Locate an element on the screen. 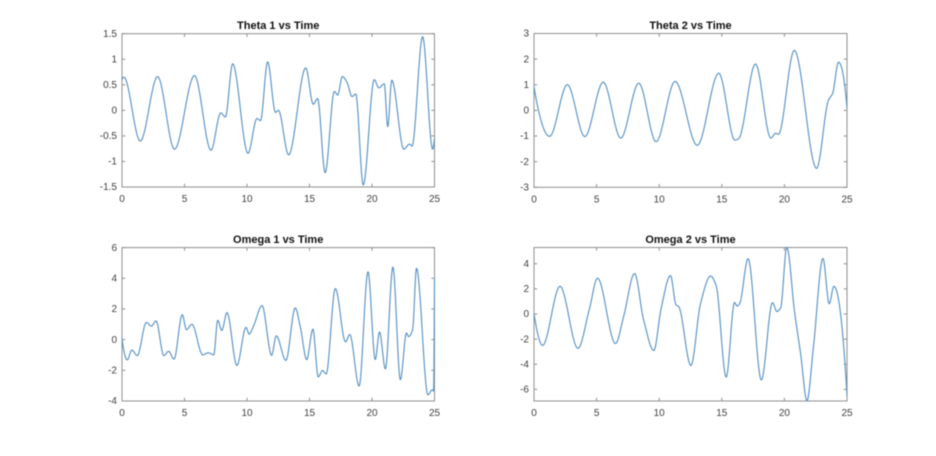 The image size is (936, 456). svg-text: Theta 1 vs Time is located at coordinates (278, 26).